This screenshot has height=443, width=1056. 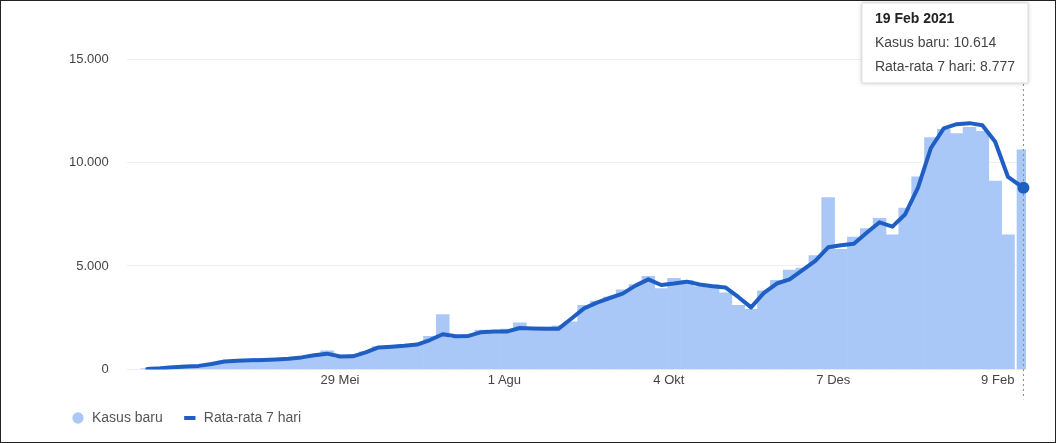 I want to click on x-tick-label: 9 Feb, so click(x=998, y=379).